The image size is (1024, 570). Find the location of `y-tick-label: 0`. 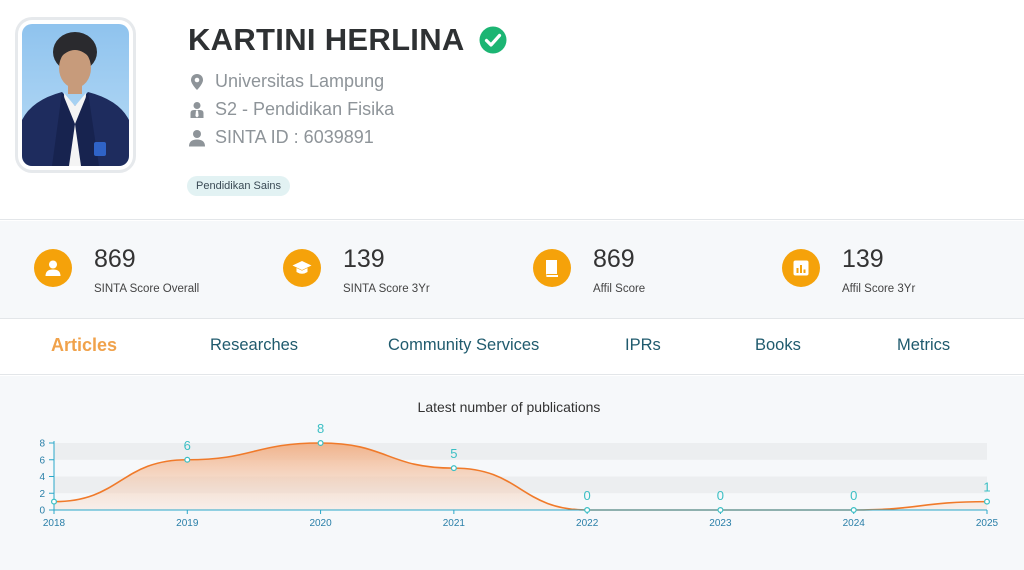

y-tick-label: 0 is located at coordinates (42, 511).